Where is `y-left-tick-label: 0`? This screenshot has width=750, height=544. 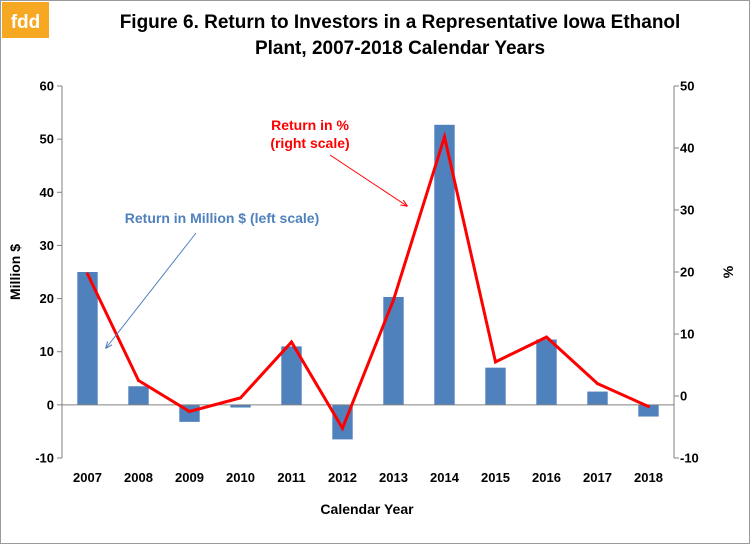
y-left-tick-label: 0 is located at coordinates (50, 404).